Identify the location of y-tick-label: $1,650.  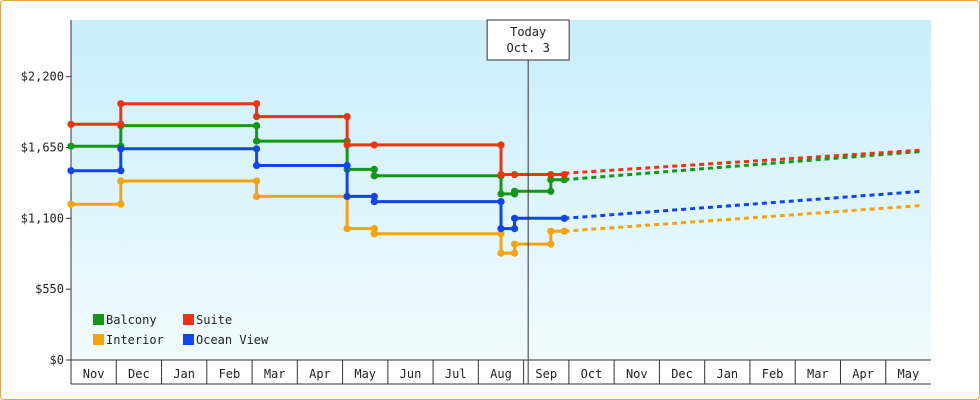
(42, 148).